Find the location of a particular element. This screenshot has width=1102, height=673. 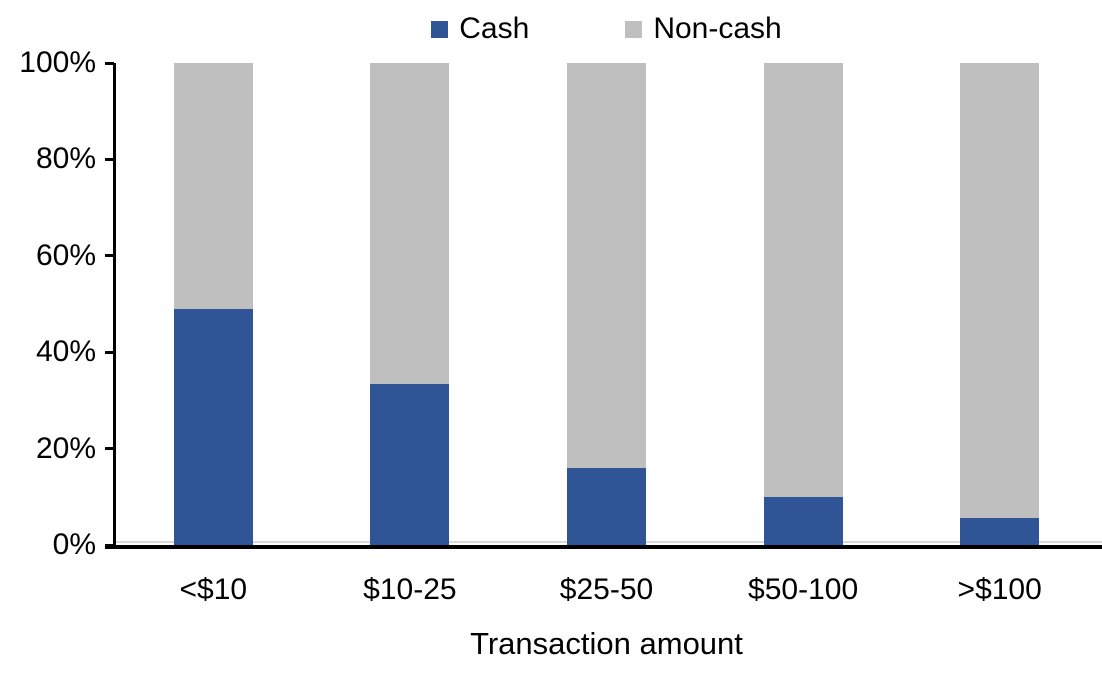

cash-swatch is located at coordinates (440, 29).